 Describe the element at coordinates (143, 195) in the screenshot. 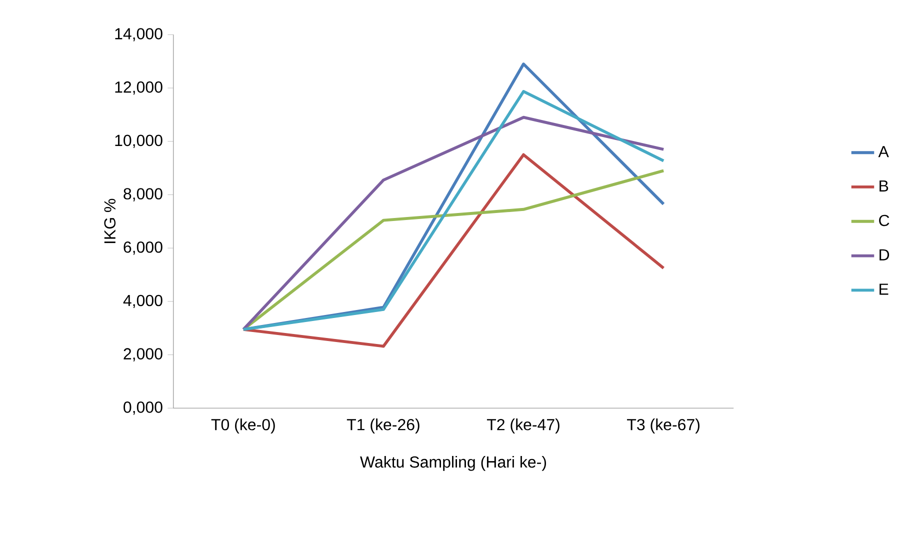

I see `y-tick-label: 8,000` at that location.